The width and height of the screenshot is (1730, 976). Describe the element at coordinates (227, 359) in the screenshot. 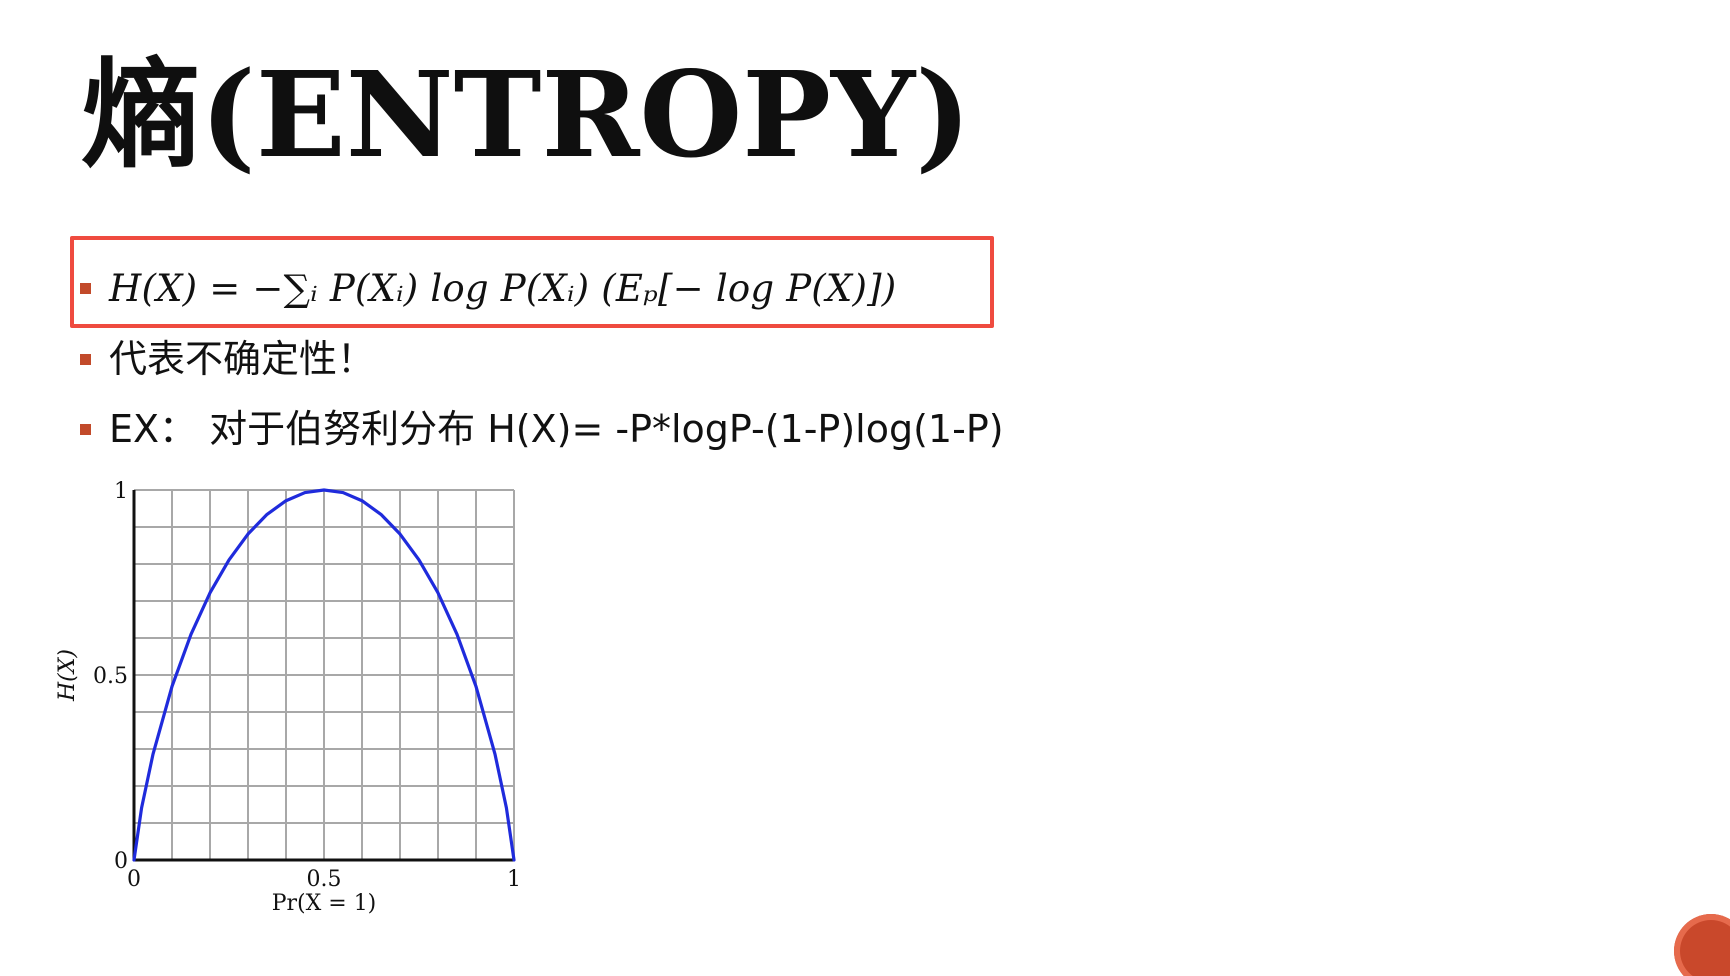

I see `bullet-uncertainty: 代表不确定性！` at that location.